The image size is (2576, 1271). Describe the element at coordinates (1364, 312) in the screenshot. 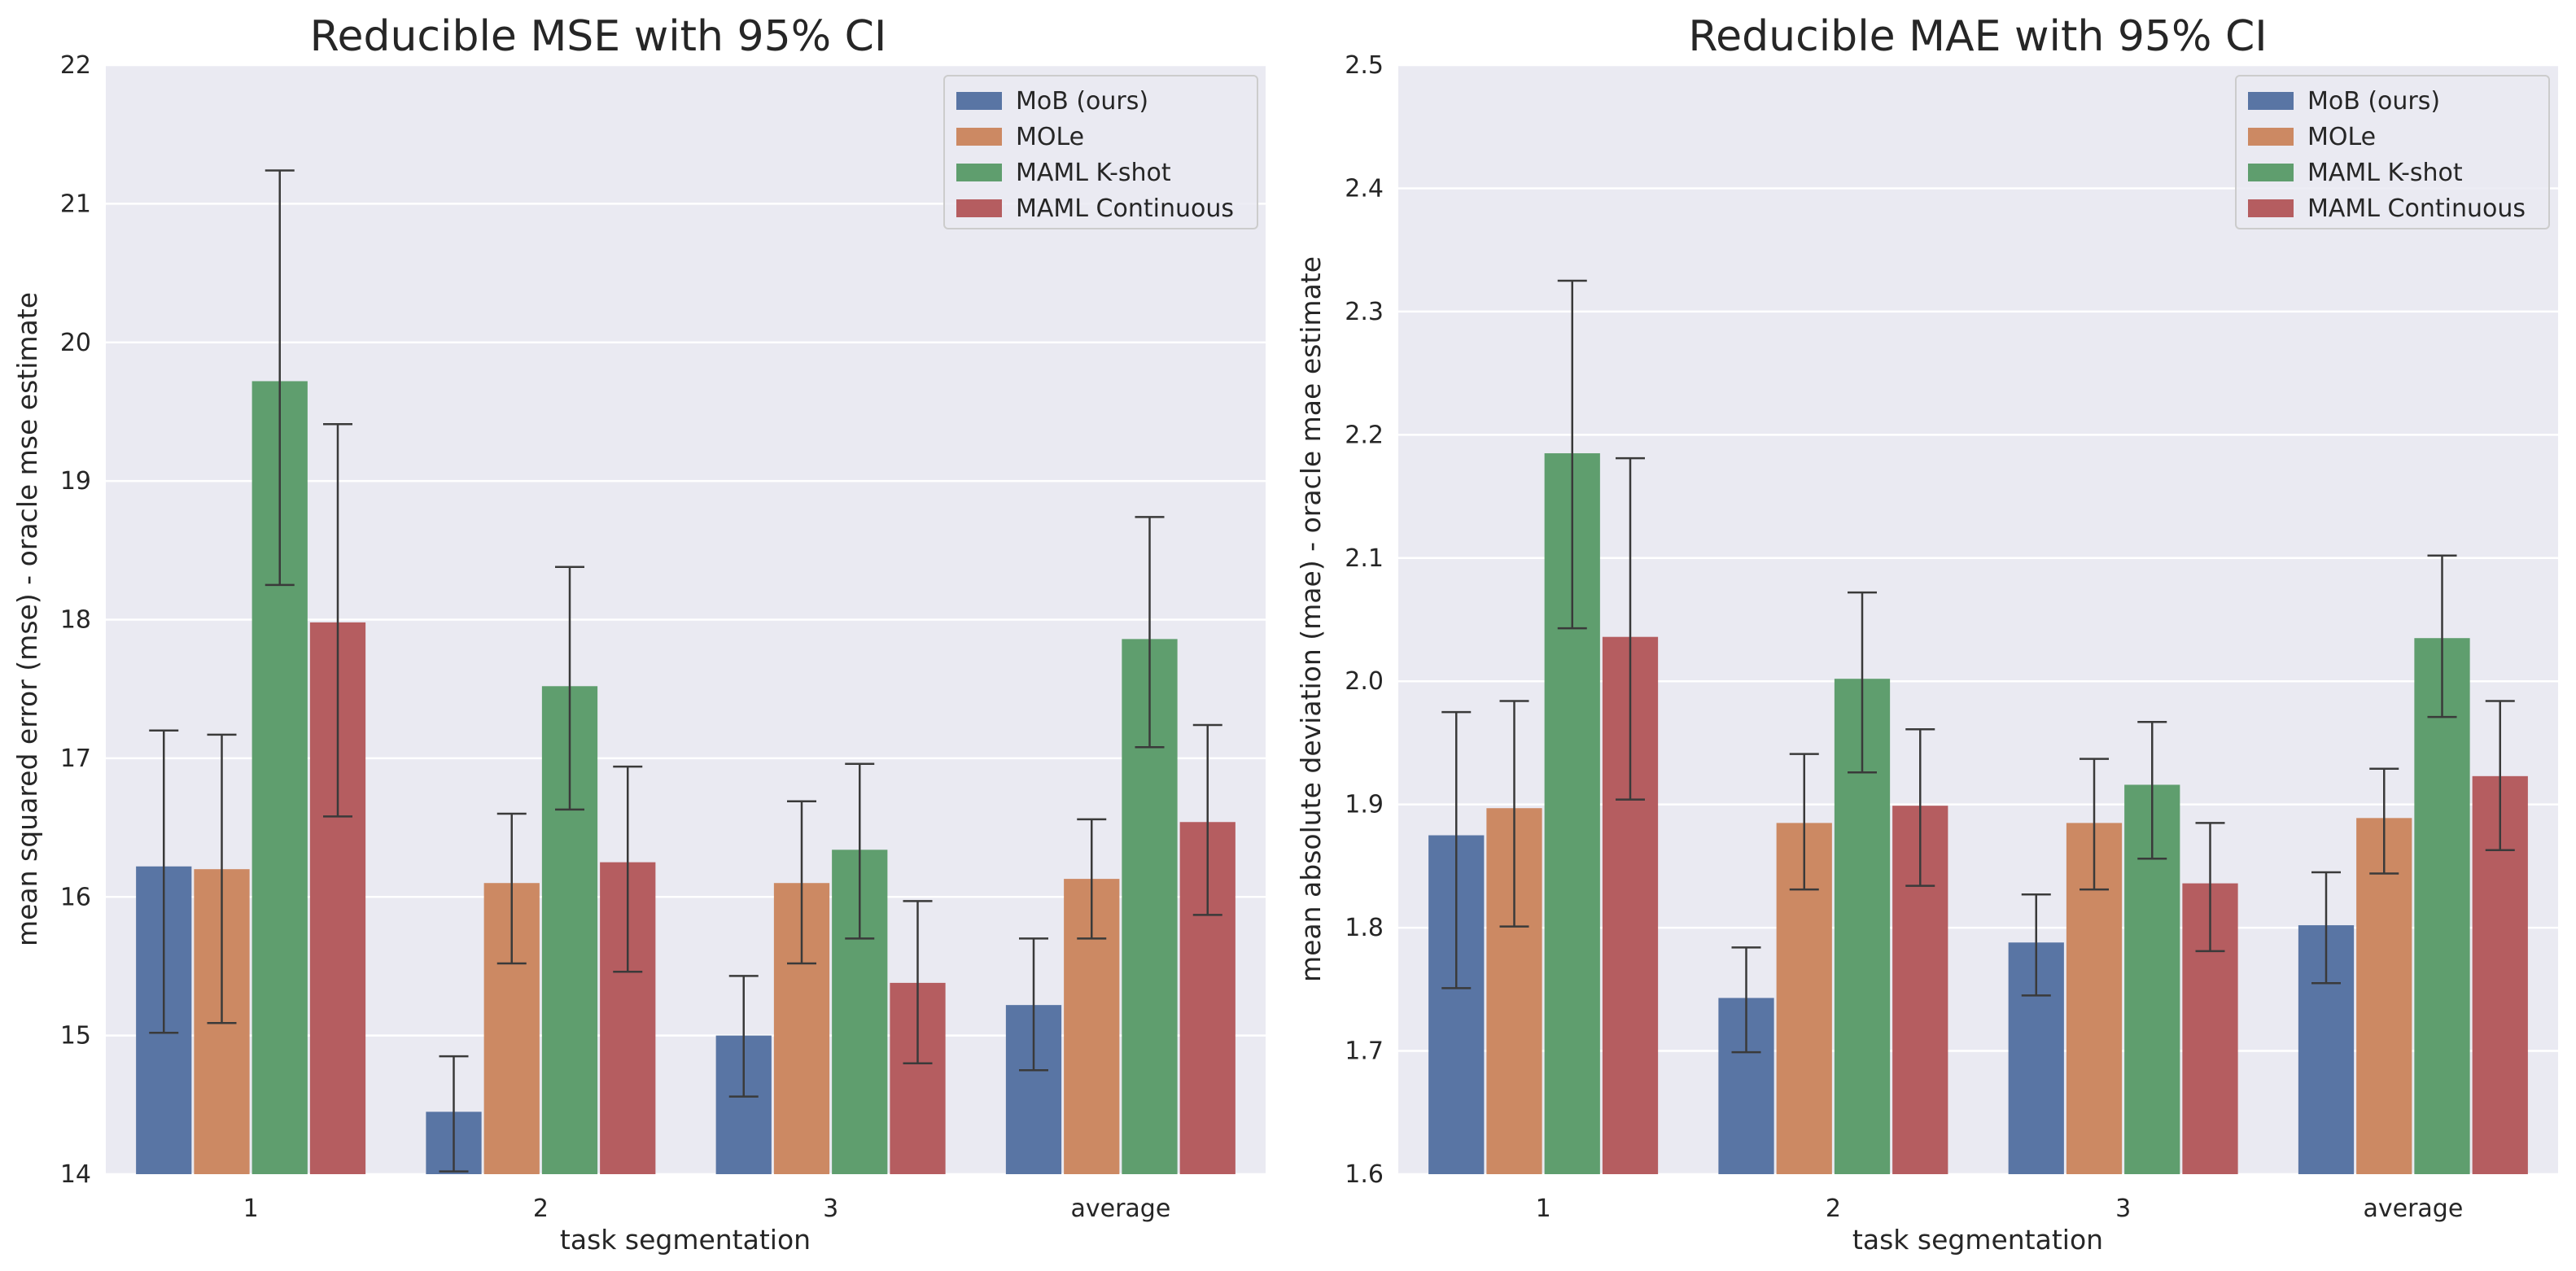

I see `mae-y-tick-label: 2.3` at that location.